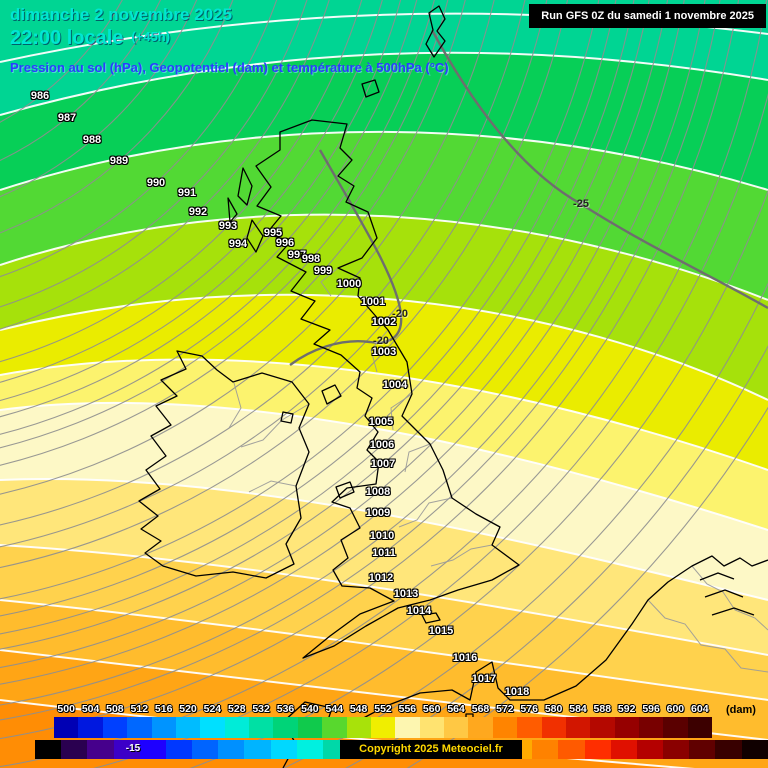 The width and height of the screenshot is (768, 768). What do you see at coordinates (456, 709) in the screenshot?
I see `dam-scale-value: 564` at bounding box center [456, 709].